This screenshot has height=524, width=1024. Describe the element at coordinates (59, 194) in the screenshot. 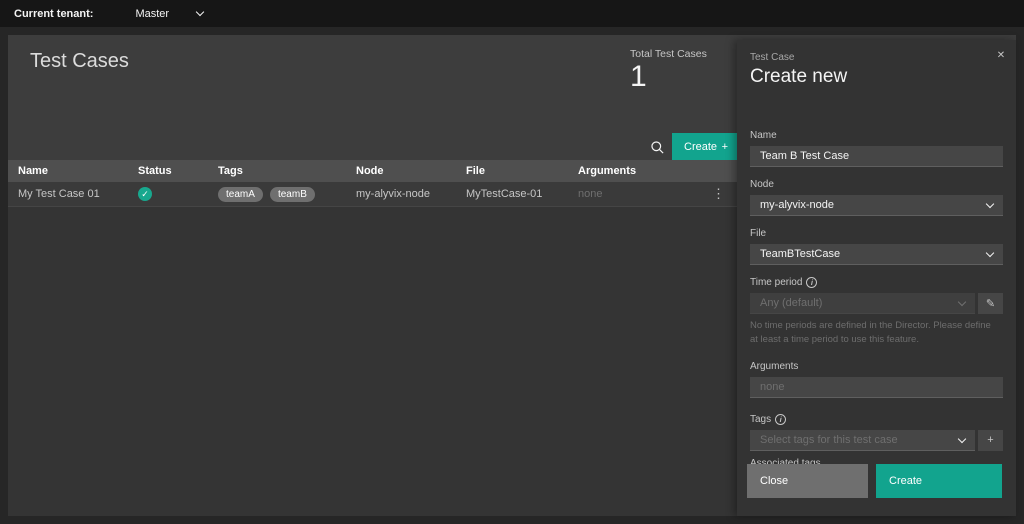

I see `cell-name: My Test Case 01` at that location.